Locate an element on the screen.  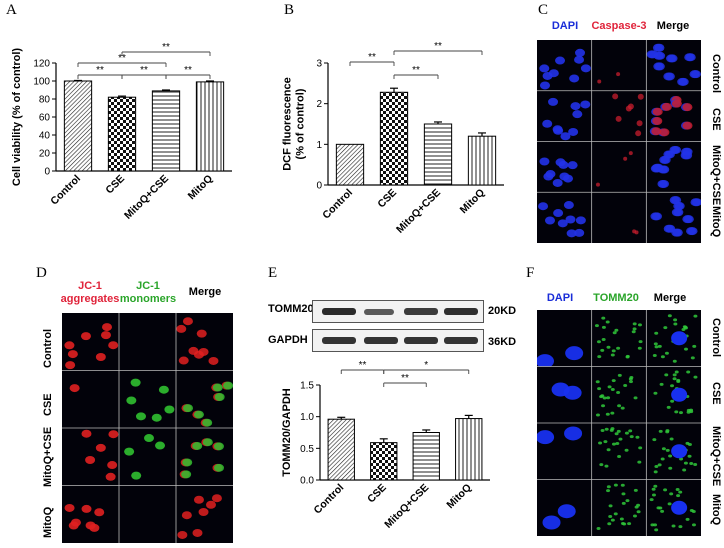
category-label: MitoQ+CSE is located at coordinates (418, 211).